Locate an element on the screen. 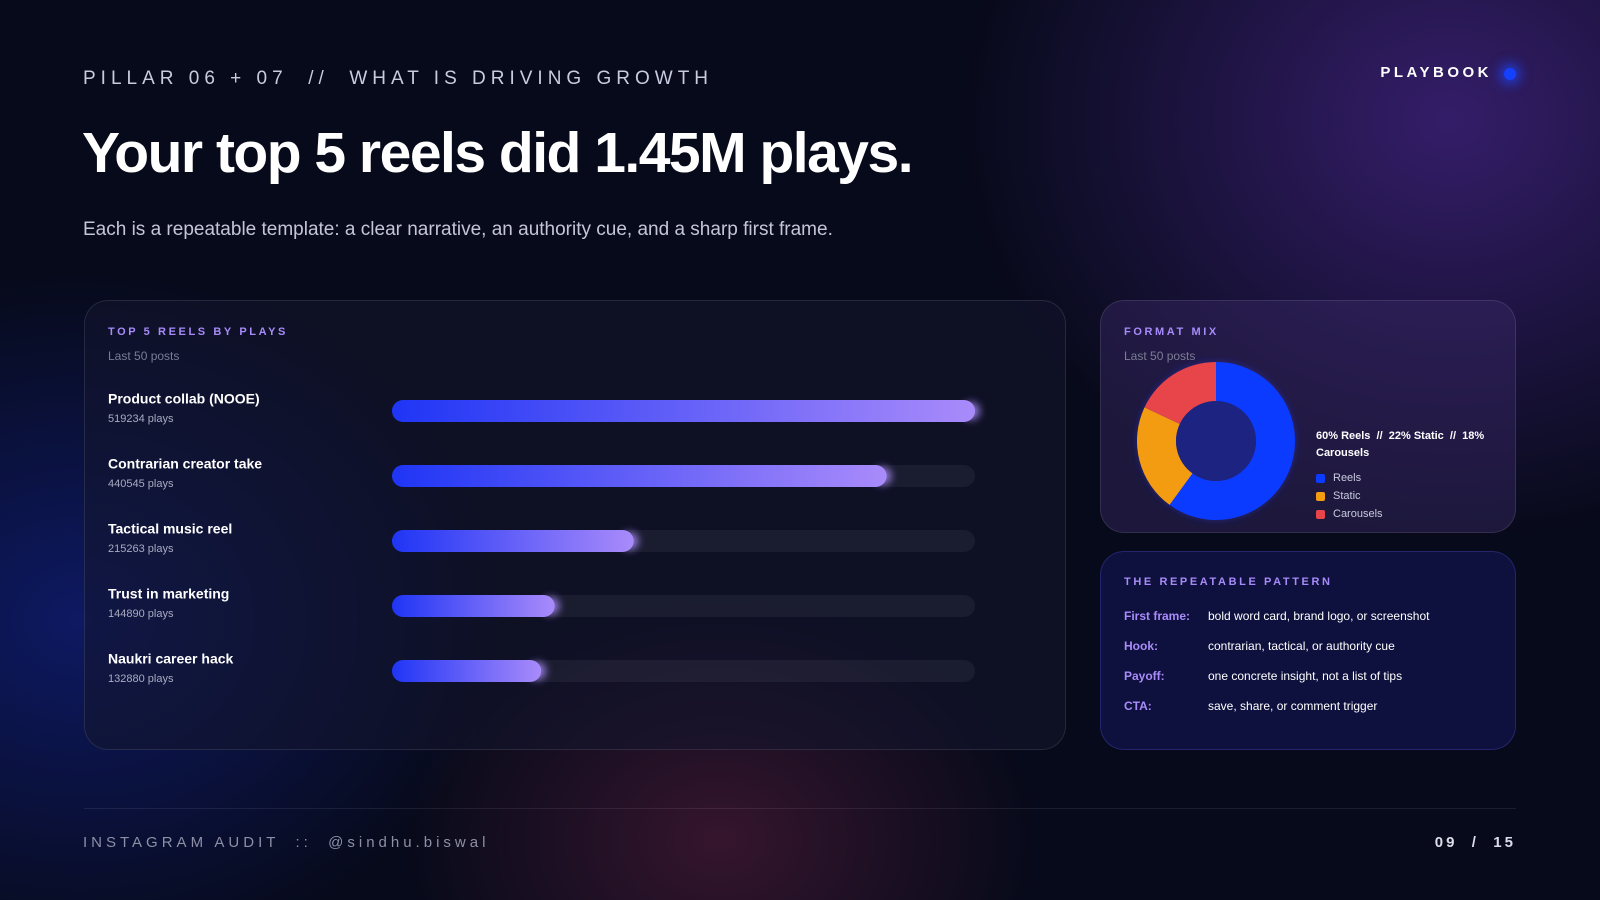  bar-value-label: 519234 plays is located at coordinates (141, 419).